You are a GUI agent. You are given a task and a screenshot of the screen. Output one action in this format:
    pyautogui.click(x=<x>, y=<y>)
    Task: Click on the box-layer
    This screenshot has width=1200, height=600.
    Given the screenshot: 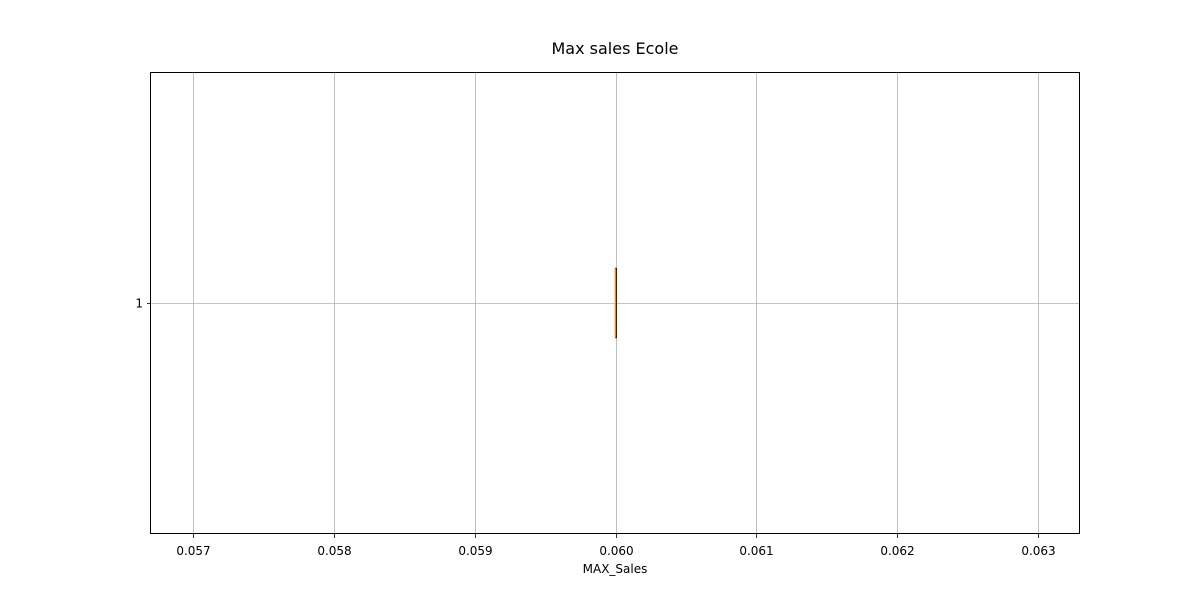 What is the action you would take?
    pyautogui.click(x=615, y=303)
    